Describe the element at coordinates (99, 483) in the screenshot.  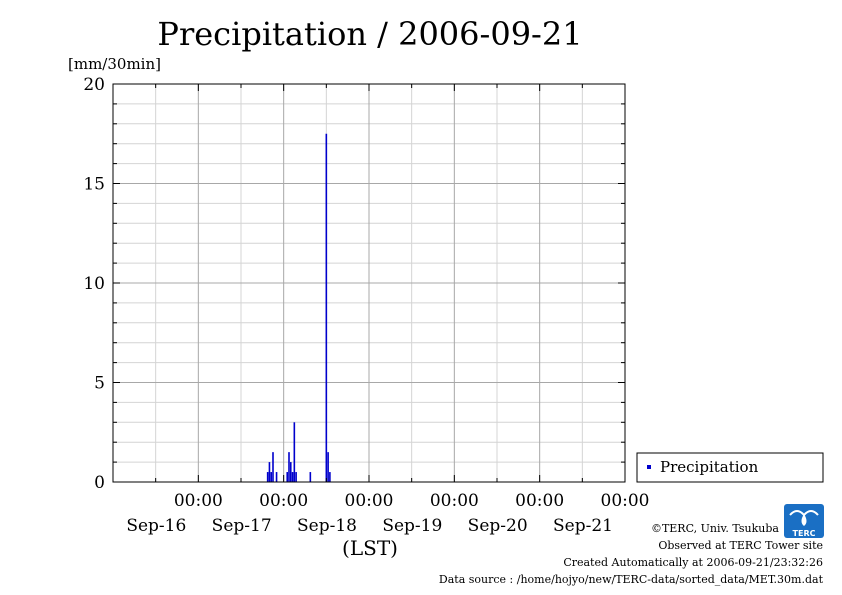
I see `y-tick-label: 0` at that location.